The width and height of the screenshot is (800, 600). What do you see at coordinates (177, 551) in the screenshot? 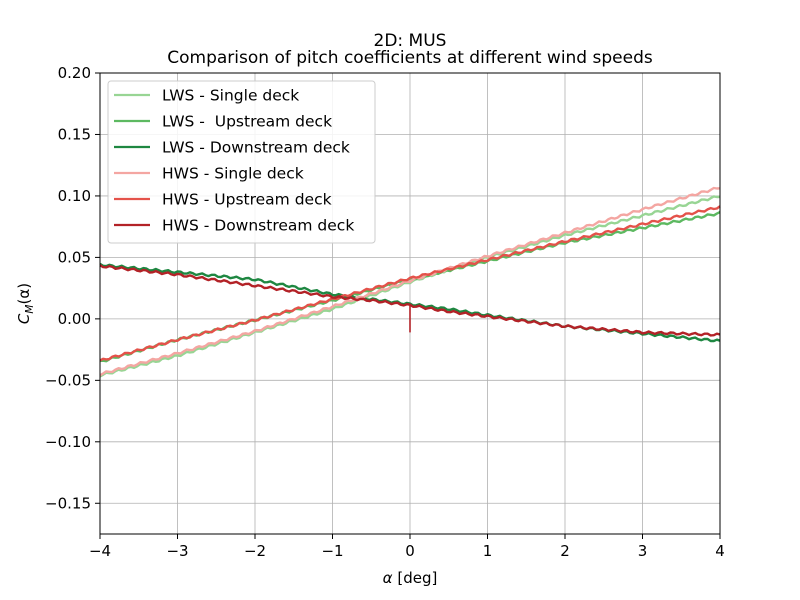
I see `x-tick-label: −3` at bounding box center [177, 551].